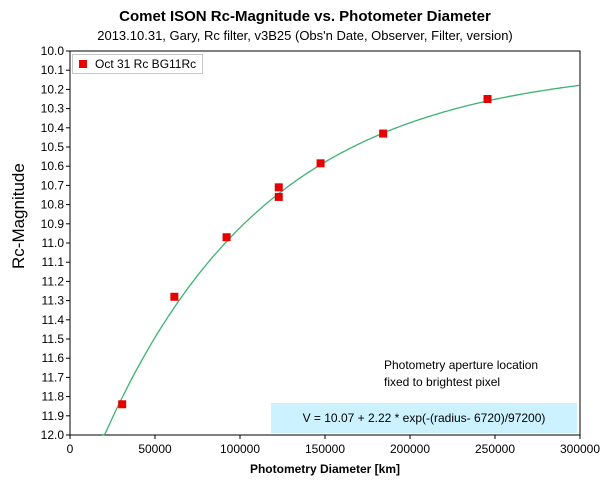 Image resolution: width=610 pixels, height=488 pixels. What do you see at coordinates (53, 89) in the screenshot?
I see `y-tick-label-2: 10.2` at bounding box center [53, 89].